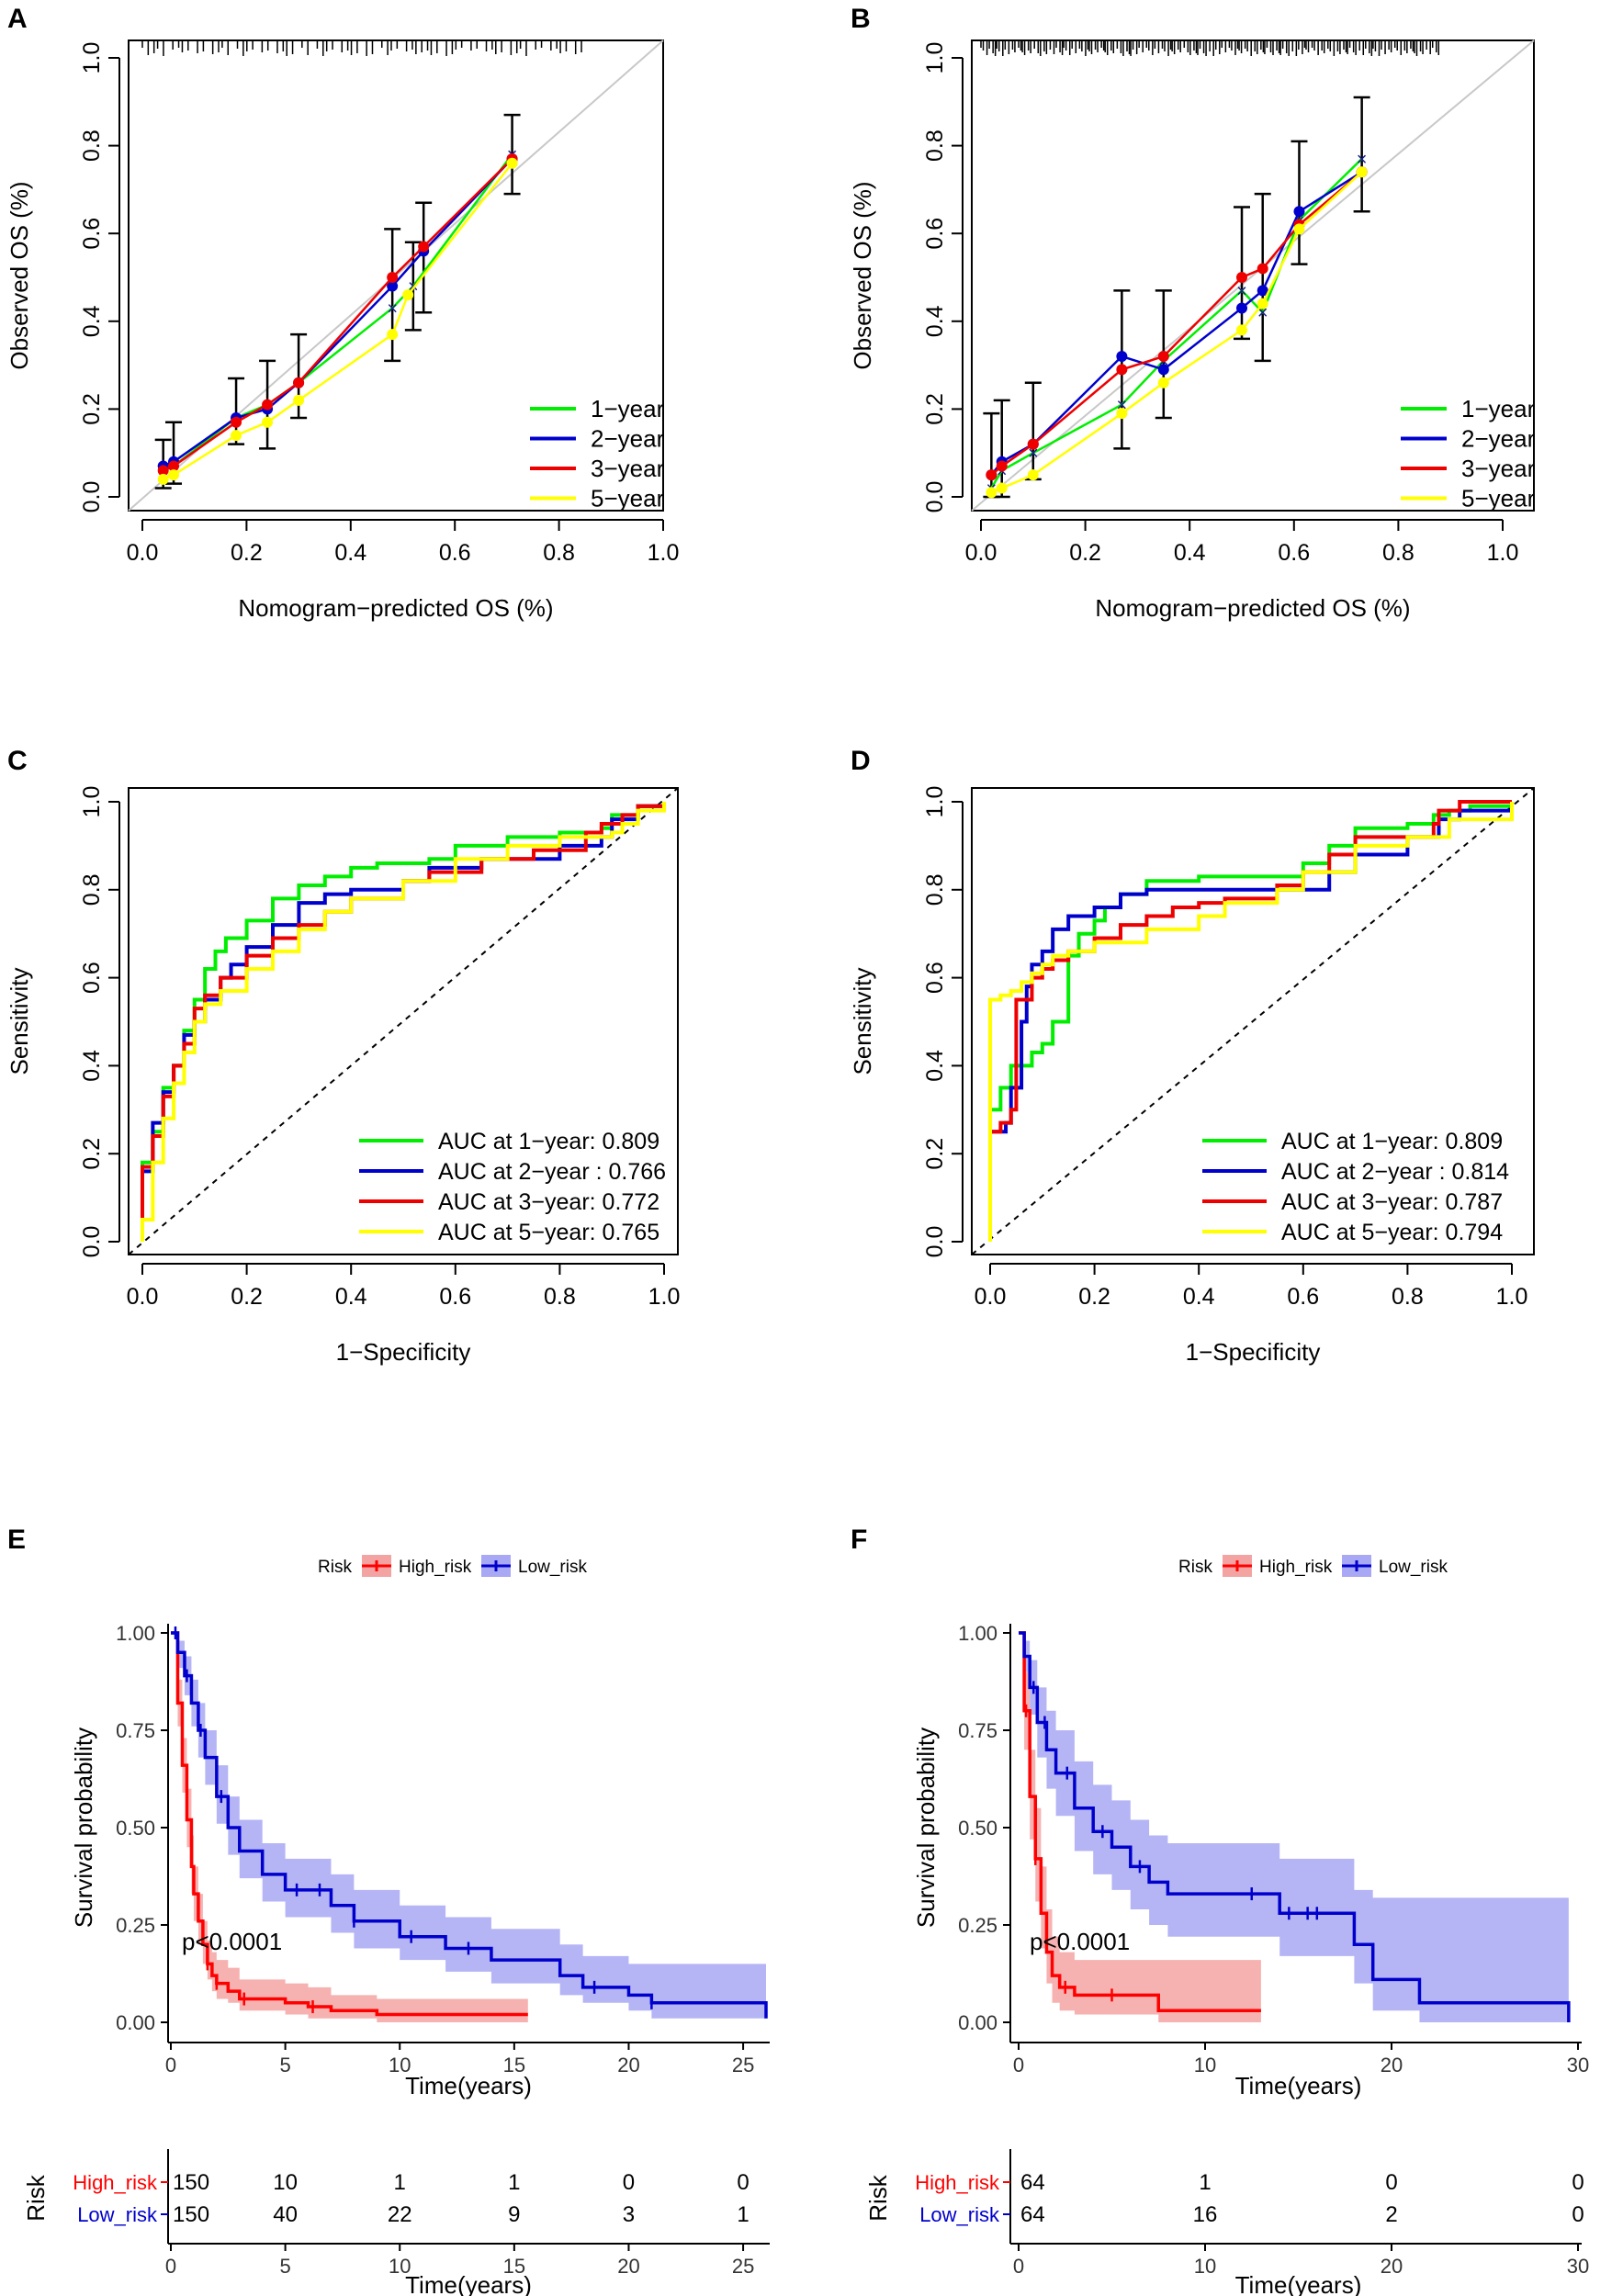 The height and width of the screenshot is (2296, 1623). What do you see at coordinates (1205, 2182) in the screenshot?
I see `risk-count: 1` at bounding box center [1205, 2182].